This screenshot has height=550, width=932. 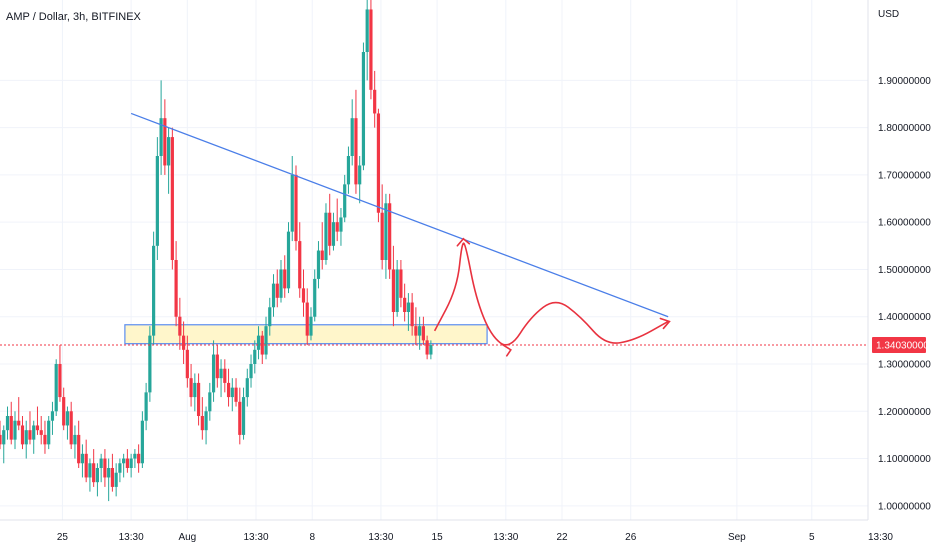 What do you see at coordinates (74, 17) in the screenshot?
I see `chart-title: AMP / Dollar, 3h, BITFINEX` at bounding box center [74, 17].